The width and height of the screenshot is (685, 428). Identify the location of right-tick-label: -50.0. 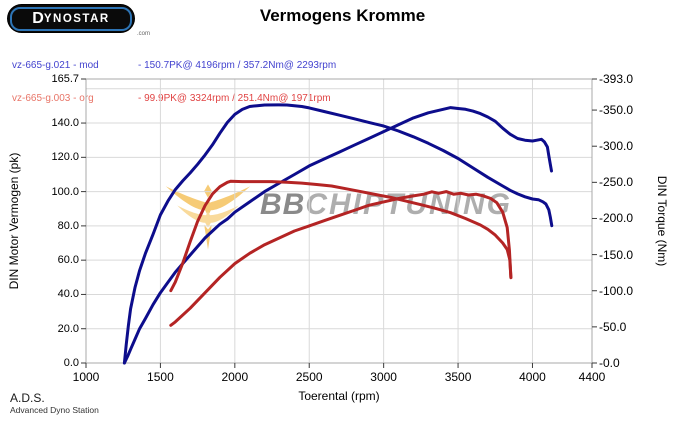
(613, 326).